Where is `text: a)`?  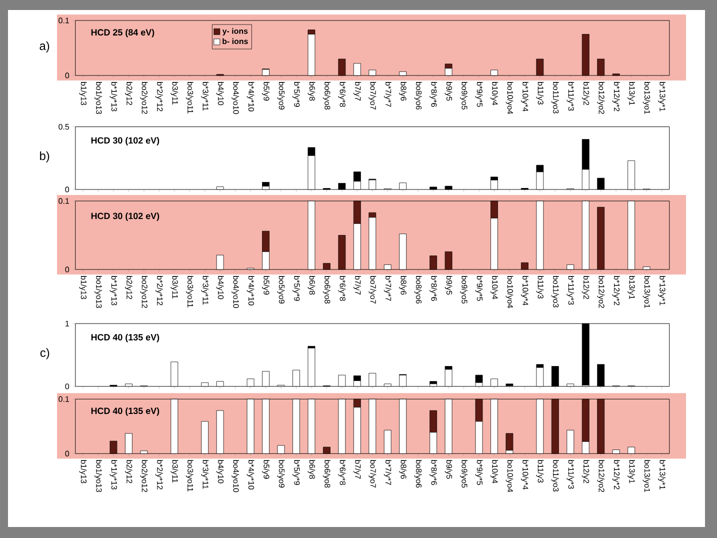
text: a) is located at coordinates (45, 46).